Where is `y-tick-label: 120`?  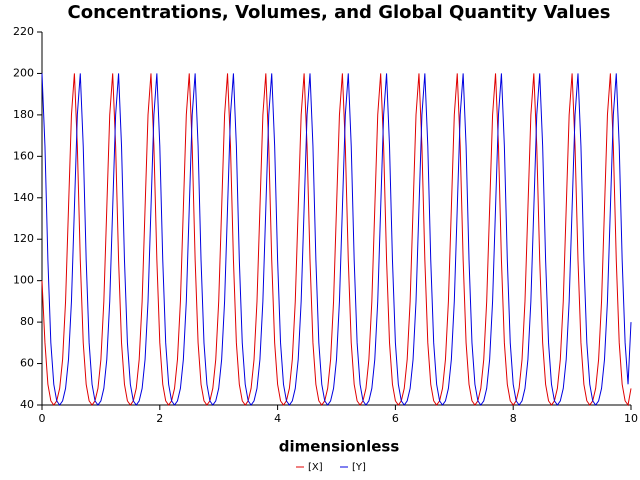 y-tick-label: 120 is located at coordinates (23, 238).